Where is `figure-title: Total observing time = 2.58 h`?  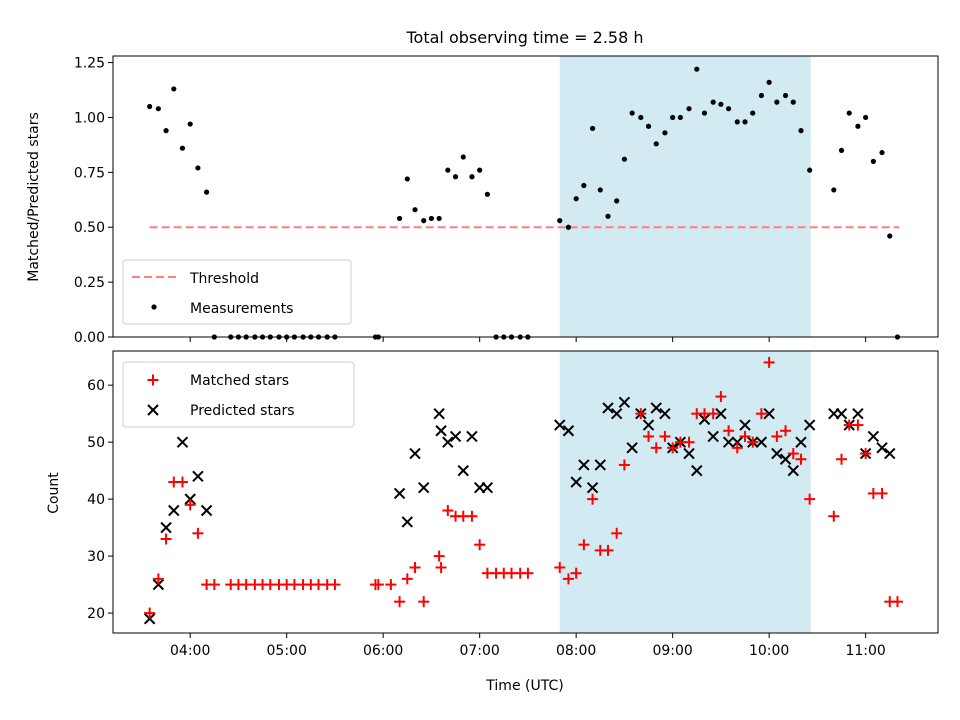 figure-title: Total observing time = 2.58 h is located at coordinates (524, 37).